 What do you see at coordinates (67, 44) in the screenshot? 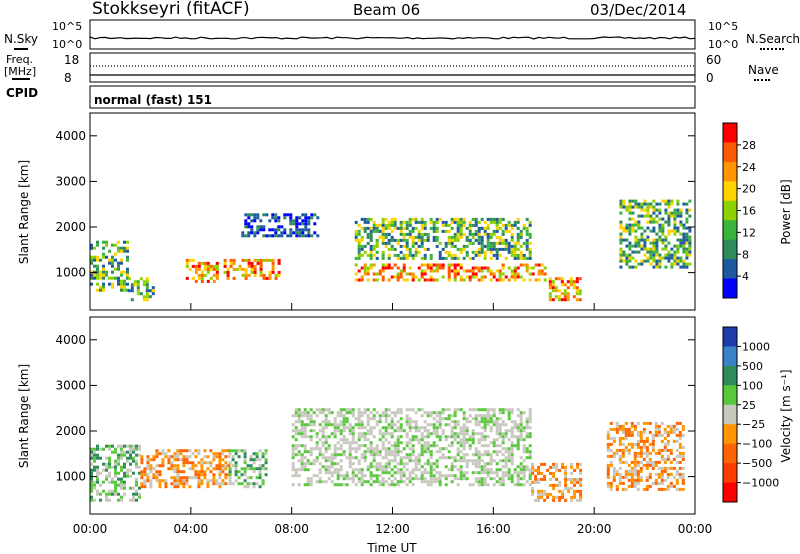
I see `nsky-tick-bottom: 10^0` at bounding box center [67, 44].